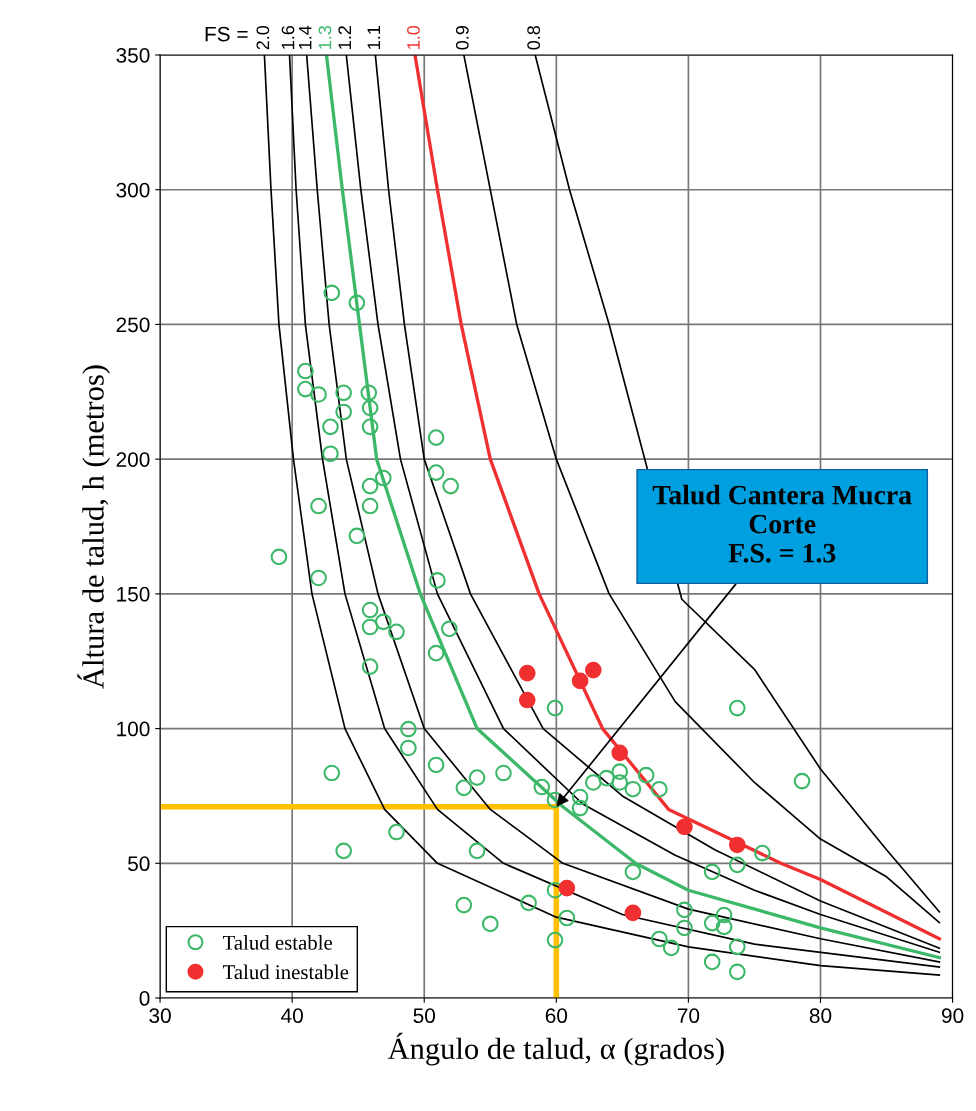  Describe the element at coordinates (133, 459) in the screenshot. I see `y-tick-label: 200` at that location.